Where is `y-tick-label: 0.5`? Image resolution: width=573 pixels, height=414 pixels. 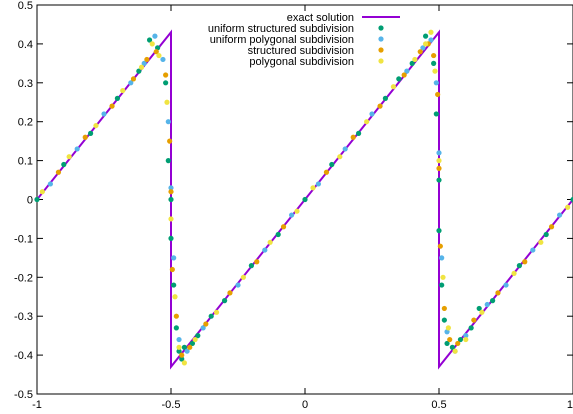
y-tick-label: 0.5 is located at coordinates (25, 6).